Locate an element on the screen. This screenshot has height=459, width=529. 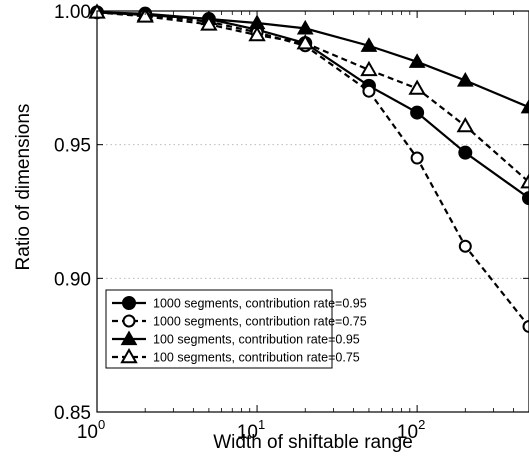
y-axis-title: Ratio of dimensions is located at coordinates (23, 187).